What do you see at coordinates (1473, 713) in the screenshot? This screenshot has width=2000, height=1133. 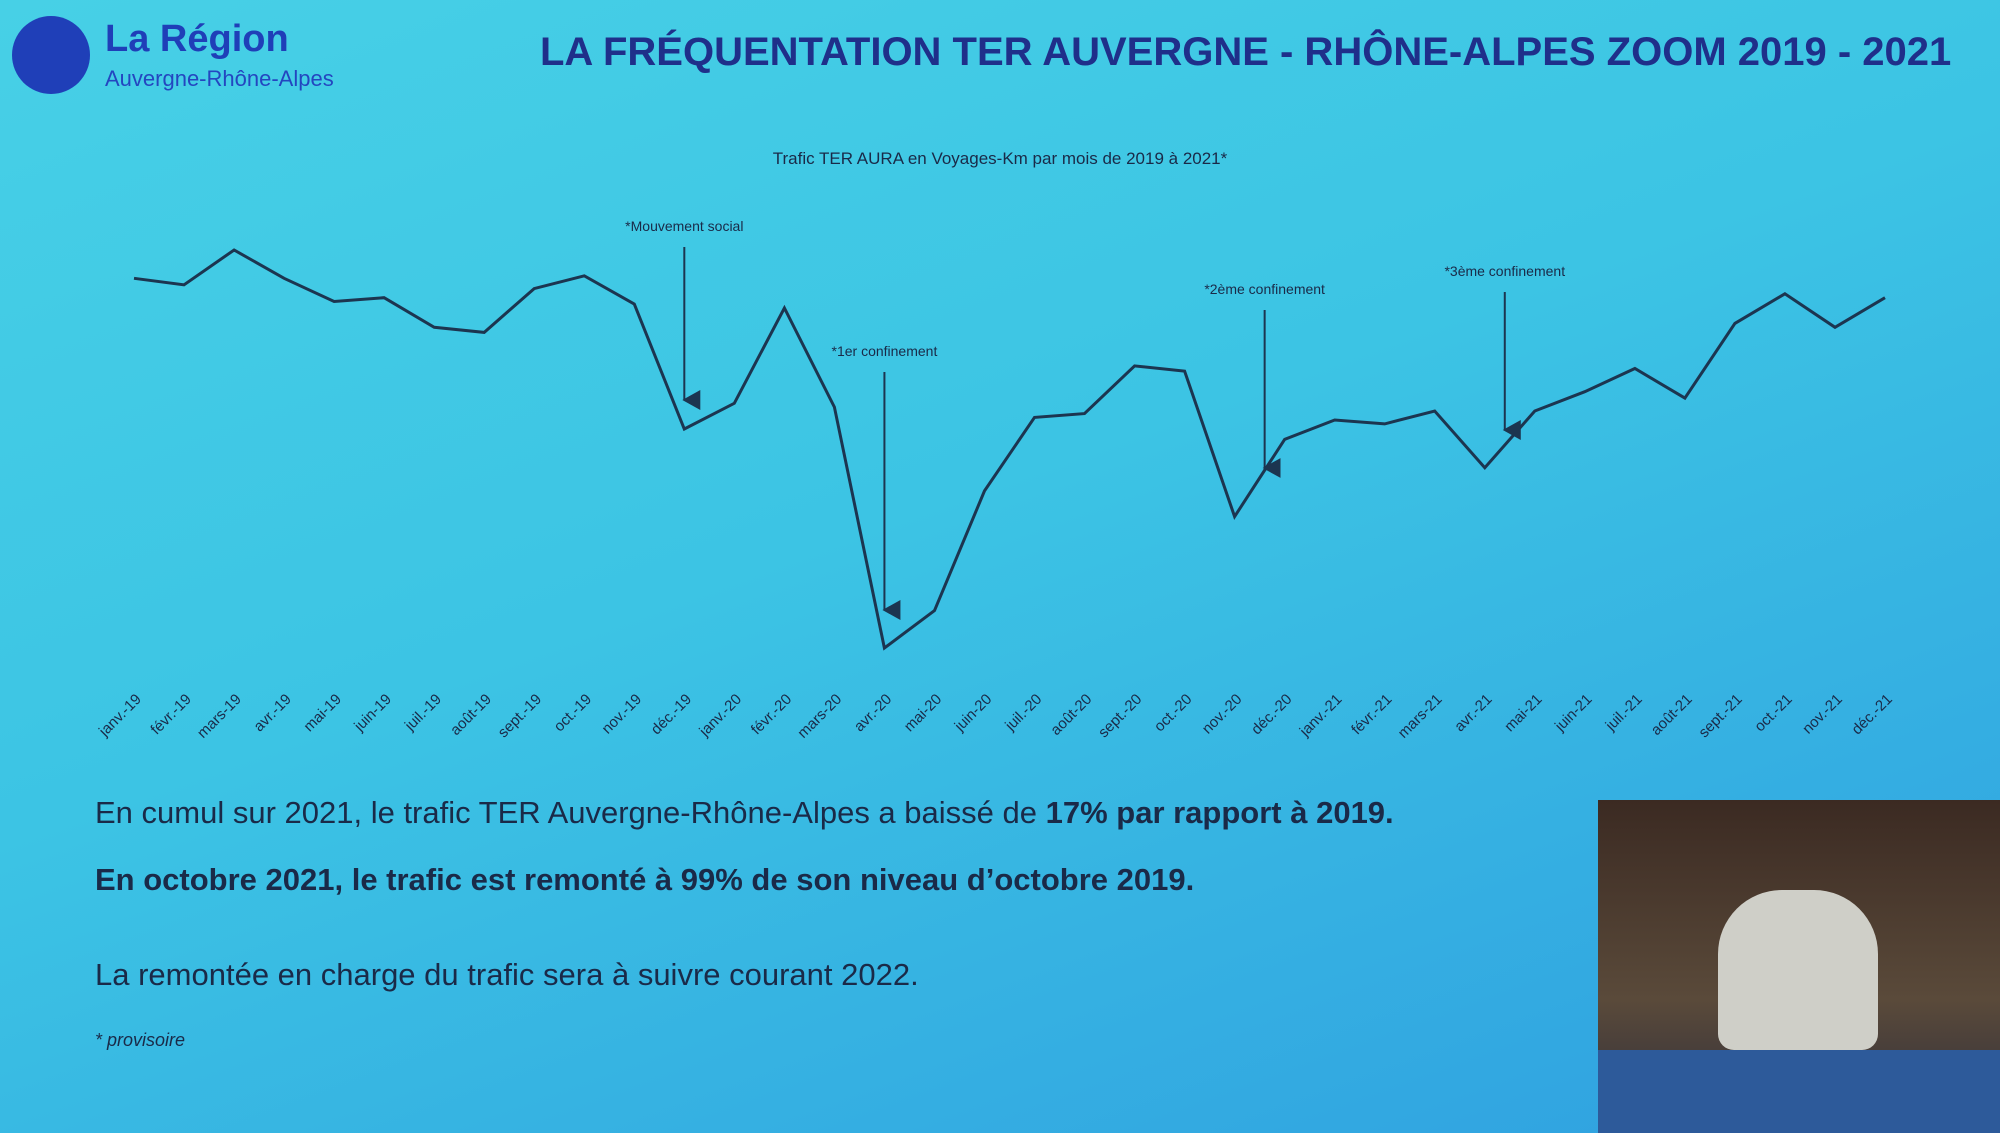 I see `x-tick-label: avr.-21` at bounding box center [1473, 713].